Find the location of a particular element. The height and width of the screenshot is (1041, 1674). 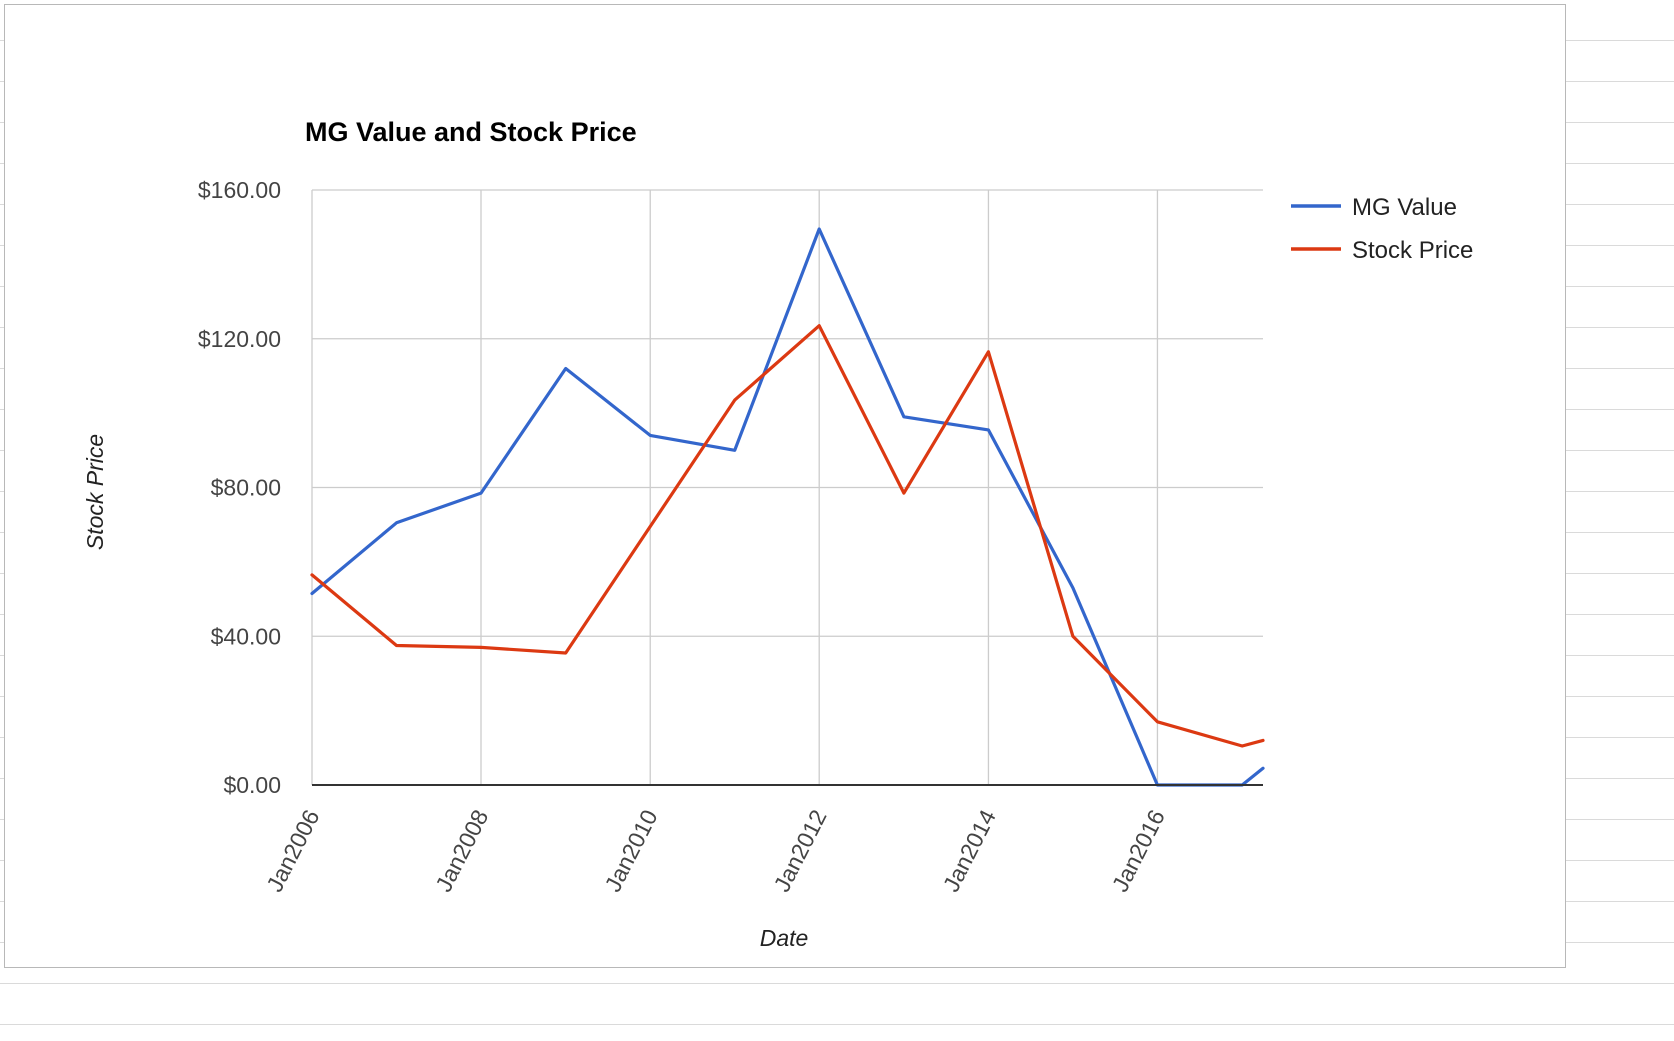

y-tick-label: $40.00 is located at coordinates (246, 636).